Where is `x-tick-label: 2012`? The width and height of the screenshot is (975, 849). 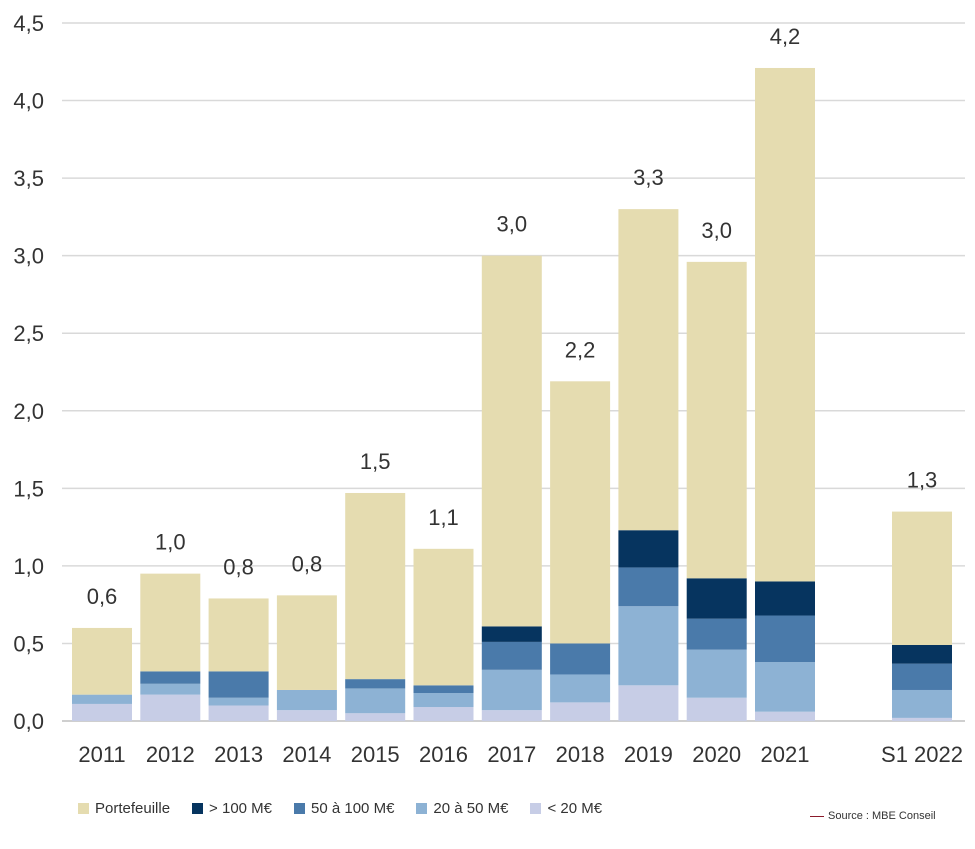 x-tick-label: 2012 is located at coordinates (170, 754).